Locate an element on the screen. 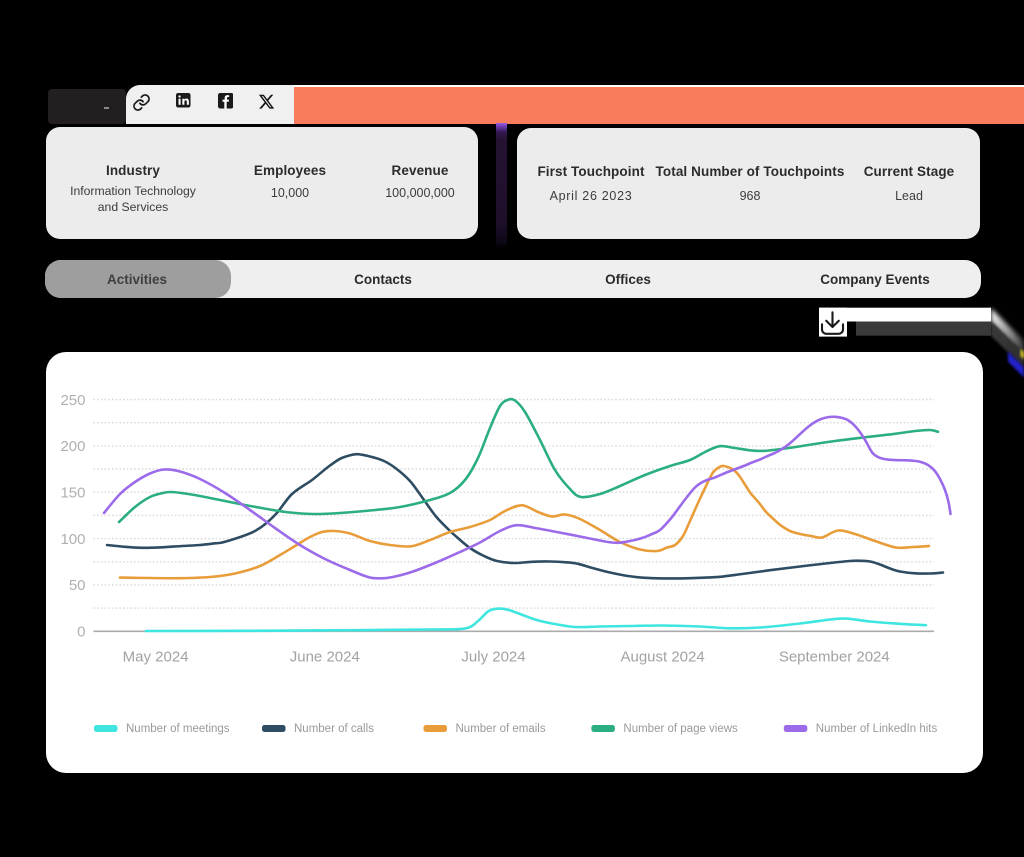 This screenshot has height=857, width=1024. svg-text: 0 is located at coordinates (81, 632).